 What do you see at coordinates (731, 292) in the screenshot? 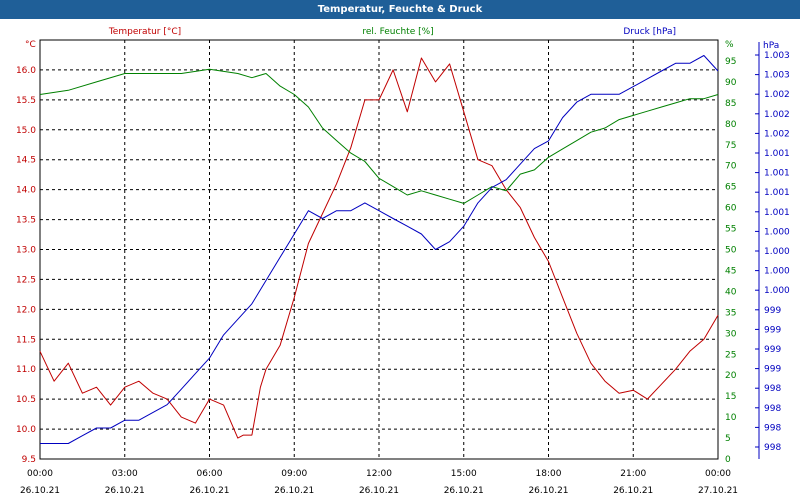
I see `humidity-tick-label: 40` at bounding box center [731, 292].